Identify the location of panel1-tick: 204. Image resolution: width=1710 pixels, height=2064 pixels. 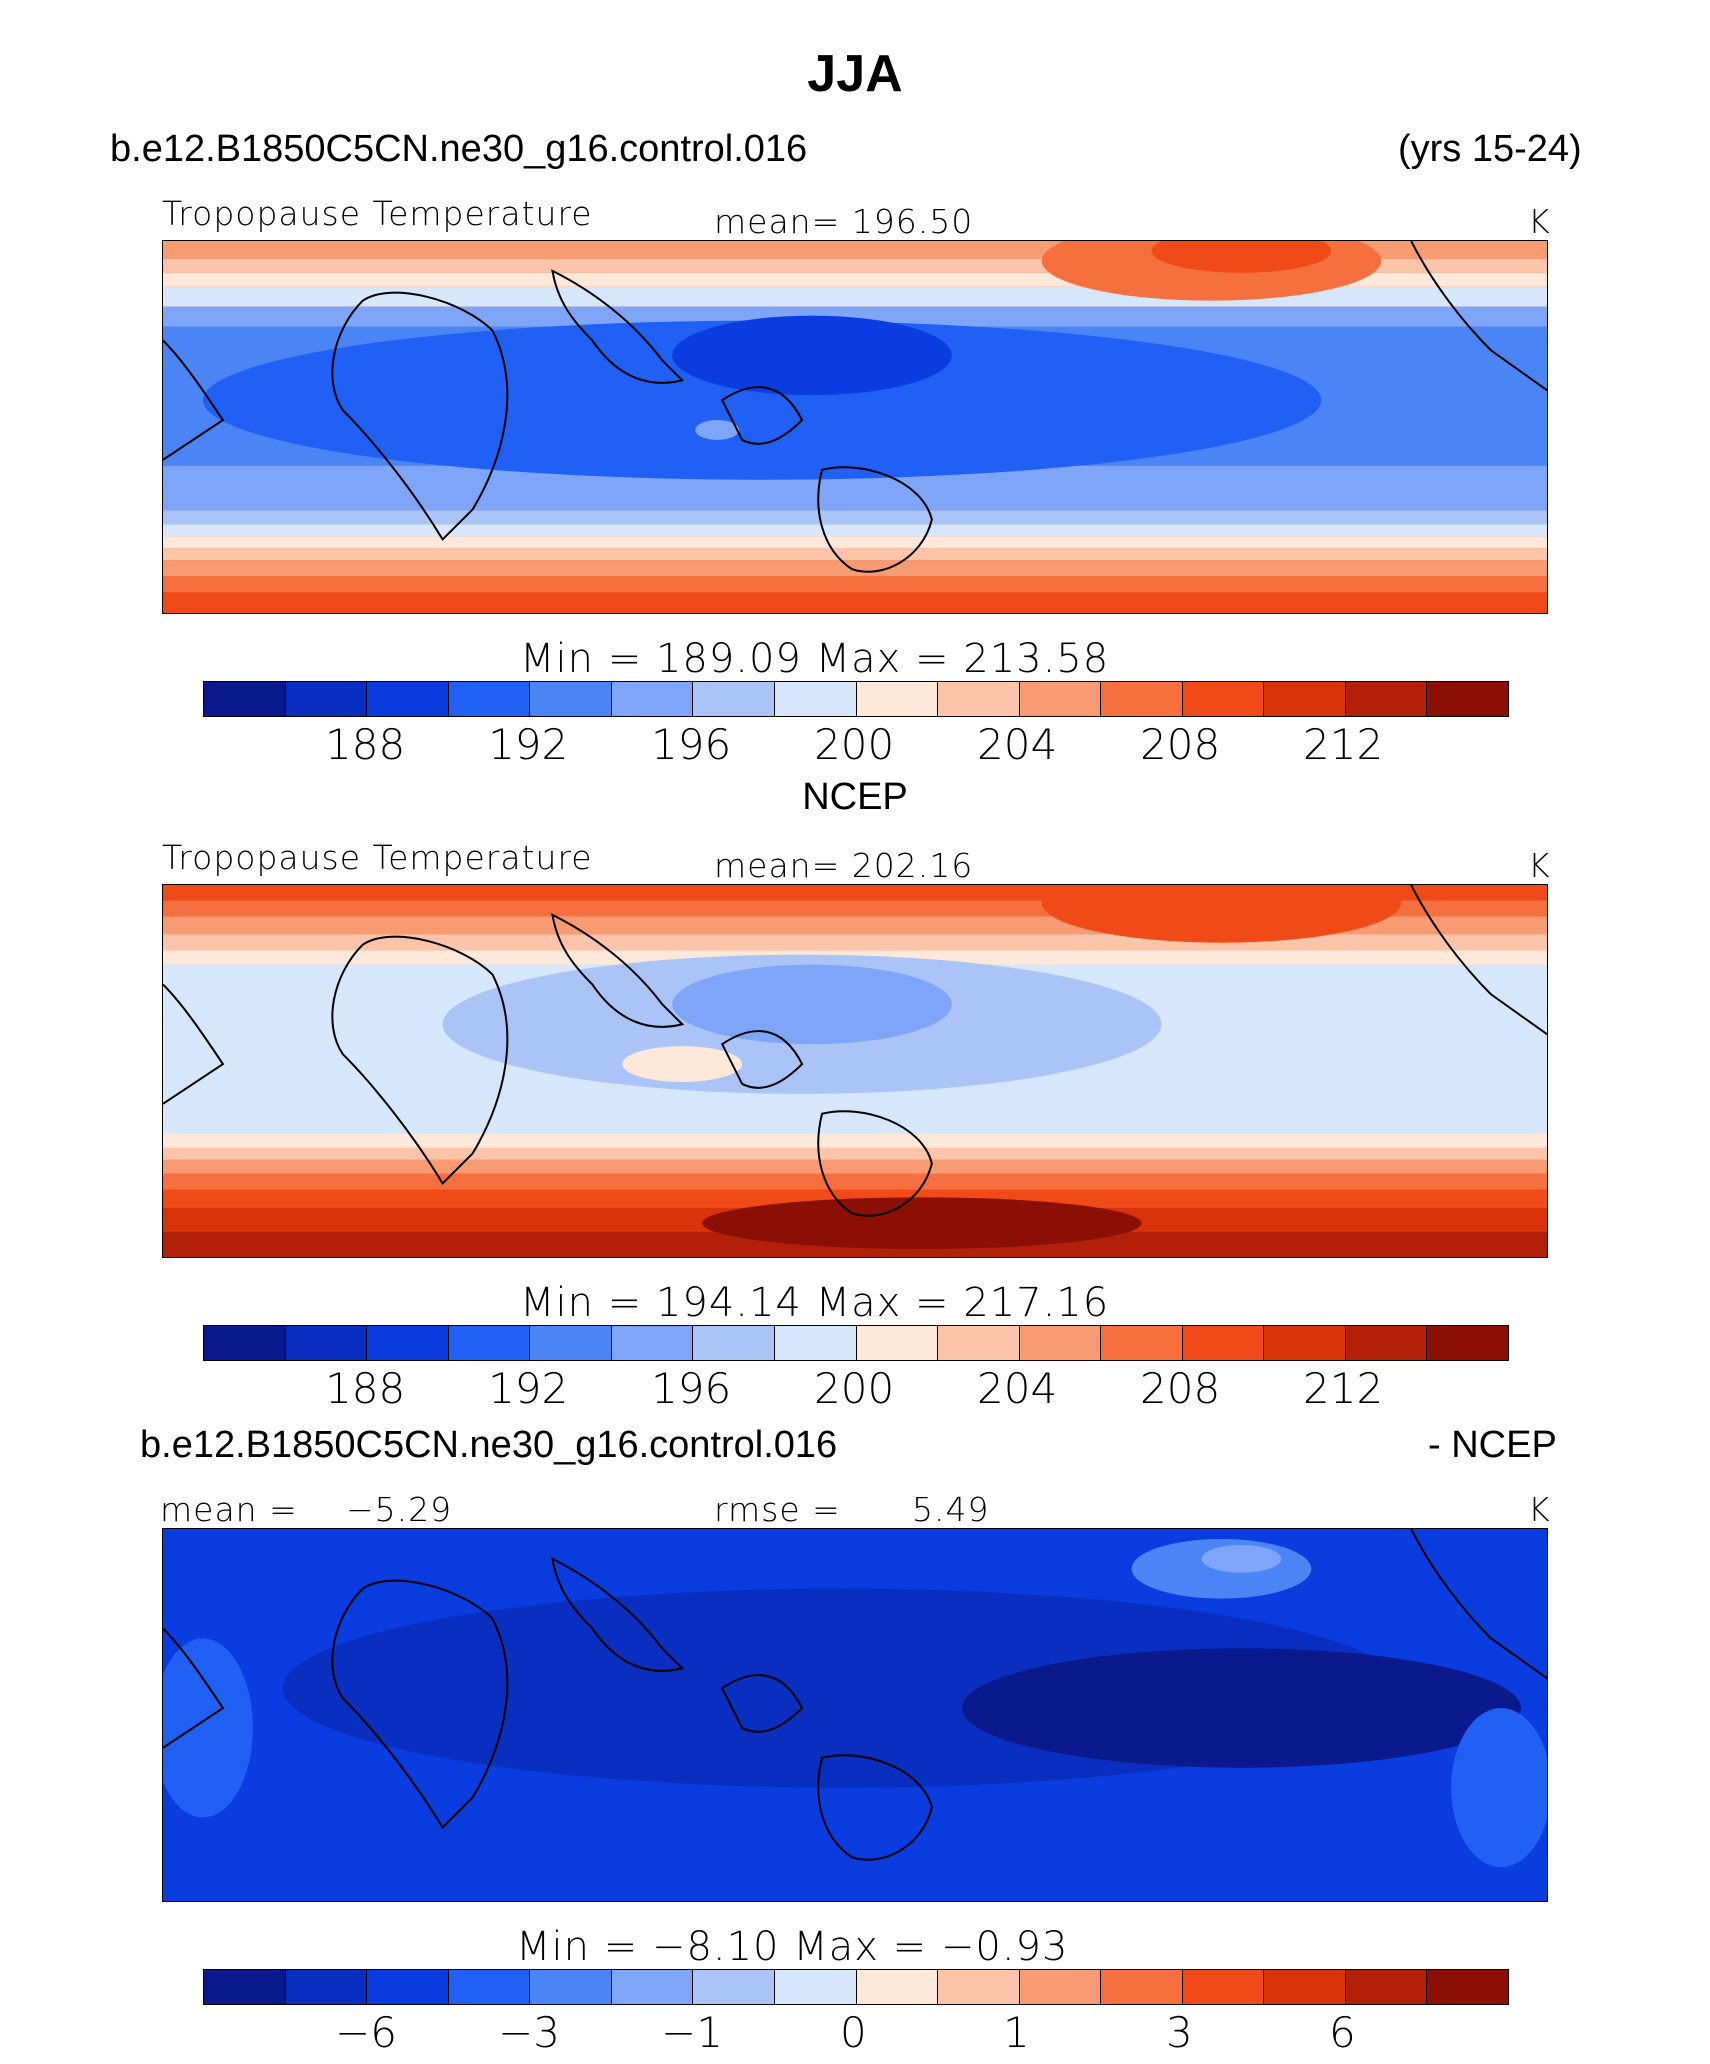
(1017, 744).